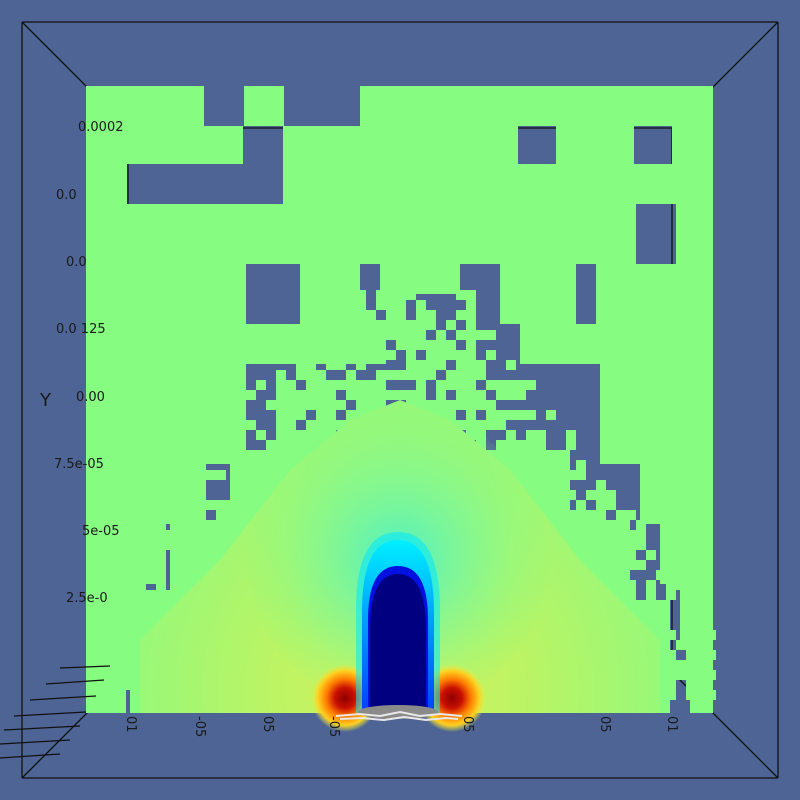 Image resolution: width=800 pixels, height=800 pixels. What do you see at coordinates (199, 726) in the screenshot?
I see `x-tick-label: -05` at bounding box center [199, 726].